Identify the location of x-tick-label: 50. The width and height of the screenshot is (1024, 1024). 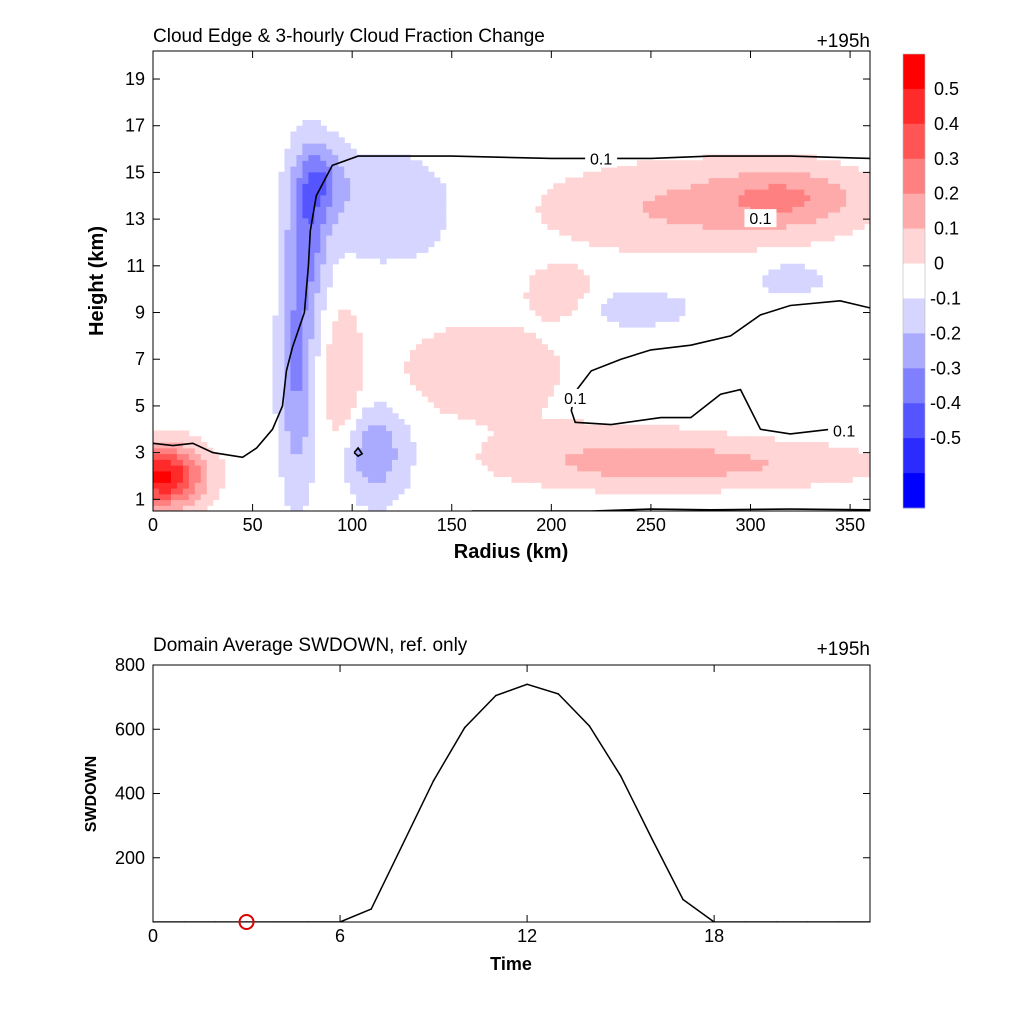
(253, 525).